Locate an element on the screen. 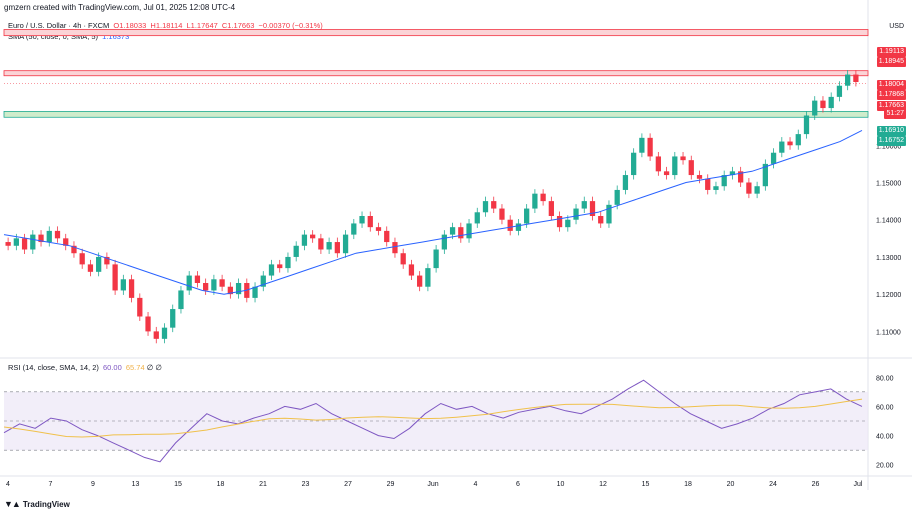 This screenshot has height=513, width=912. rsi-axis-label: 40.00 is located at coordinates (885, 437).